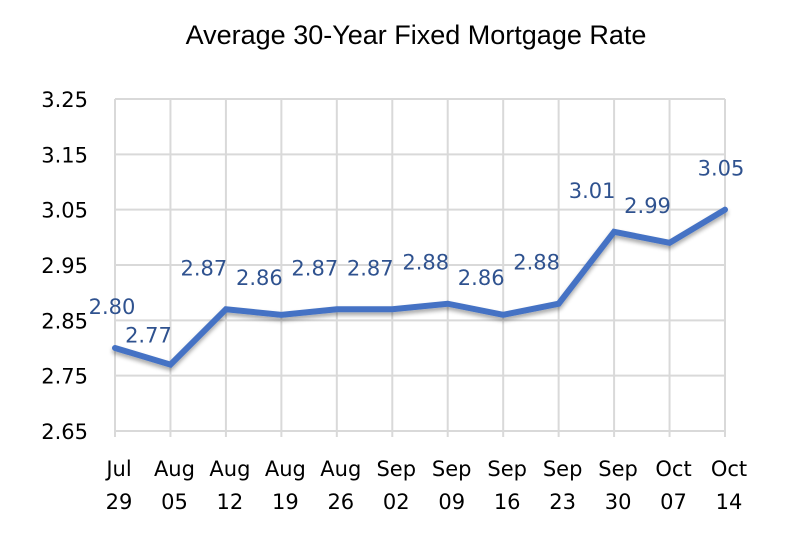  I want to click on data-label: 3.05, so click(721, 169).